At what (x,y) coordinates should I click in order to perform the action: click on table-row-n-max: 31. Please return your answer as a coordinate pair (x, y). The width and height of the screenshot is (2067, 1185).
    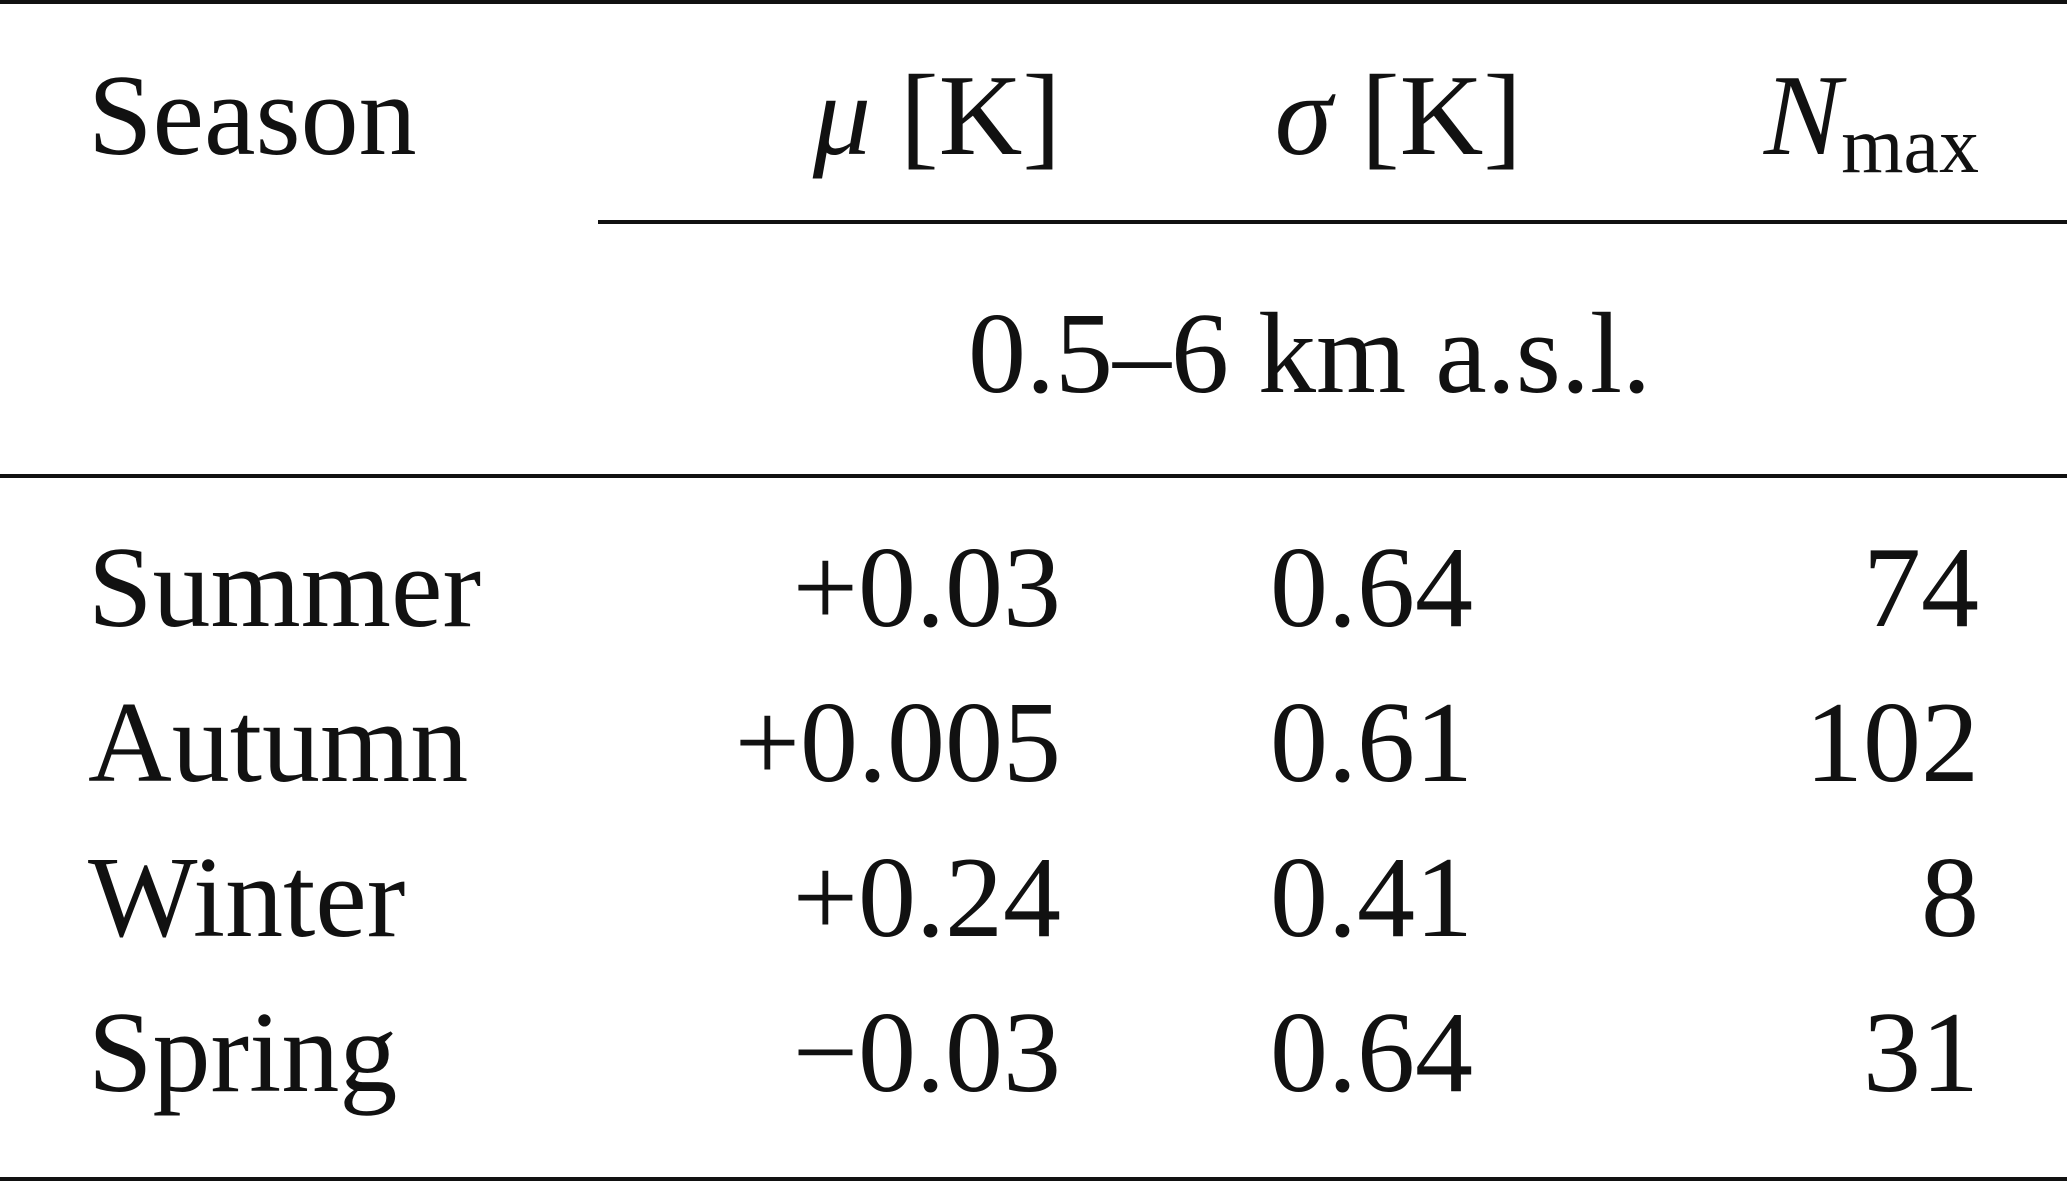
    Looking at the image, I should click on (1921, 1053).